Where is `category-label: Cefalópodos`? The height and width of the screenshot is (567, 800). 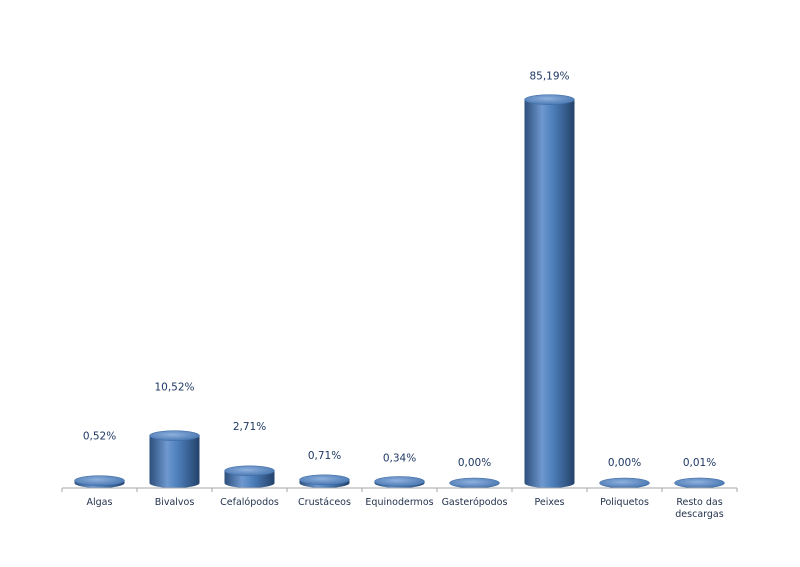 category-label: Cefalópodos is located at coordinates (249, 502).